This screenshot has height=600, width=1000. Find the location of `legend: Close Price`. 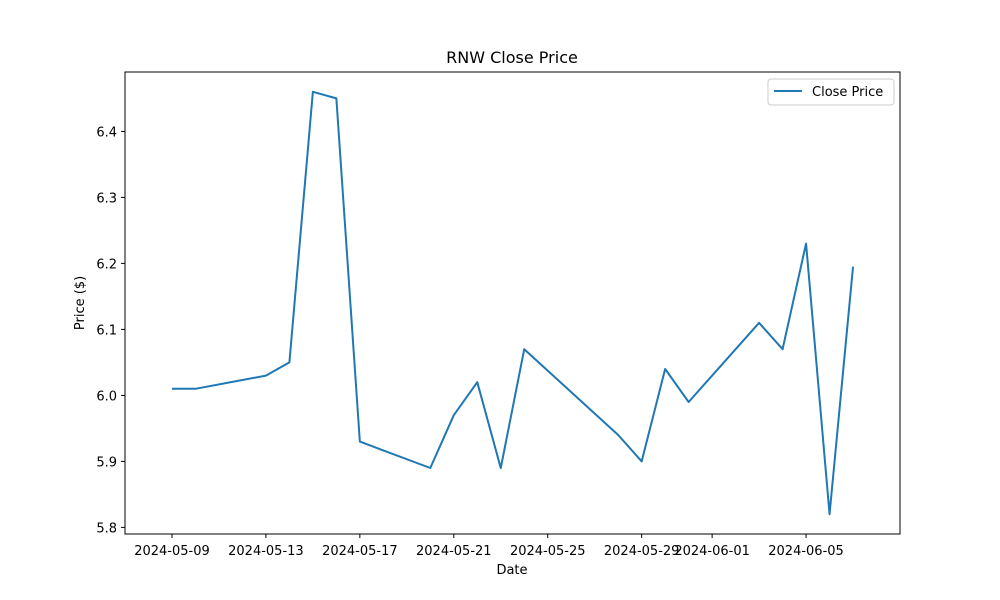

legend: Close Price is located at coordinates (831, 92).